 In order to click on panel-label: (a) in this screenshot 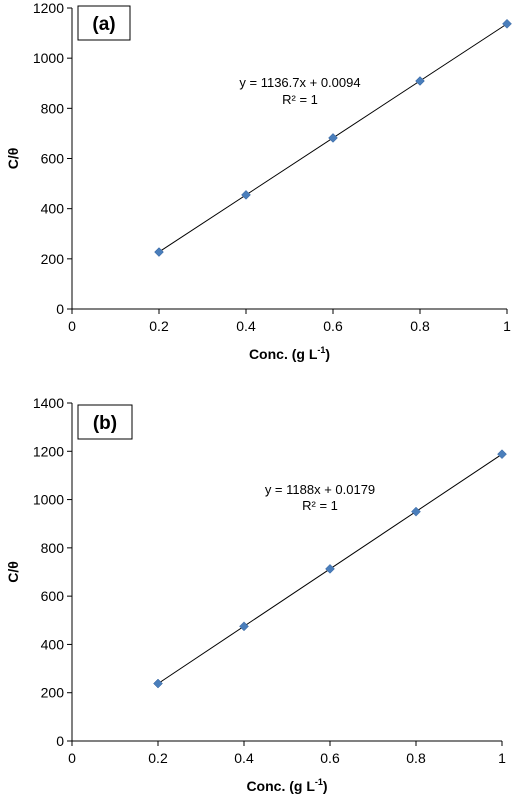, I will do `click(103, 24)`.